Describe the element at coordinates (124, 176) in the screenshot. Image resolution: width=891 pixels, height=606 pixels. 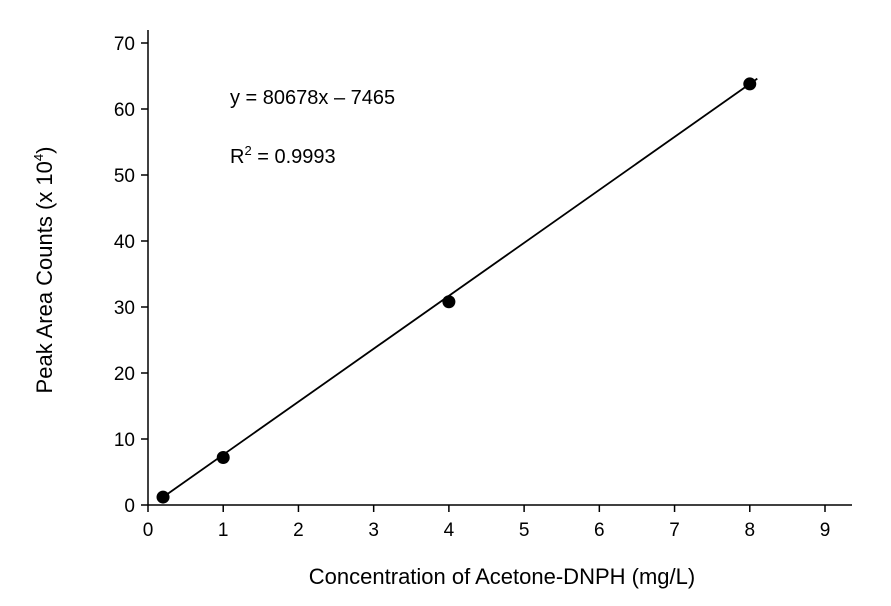
I see `y-tick-label: 50` at that location.